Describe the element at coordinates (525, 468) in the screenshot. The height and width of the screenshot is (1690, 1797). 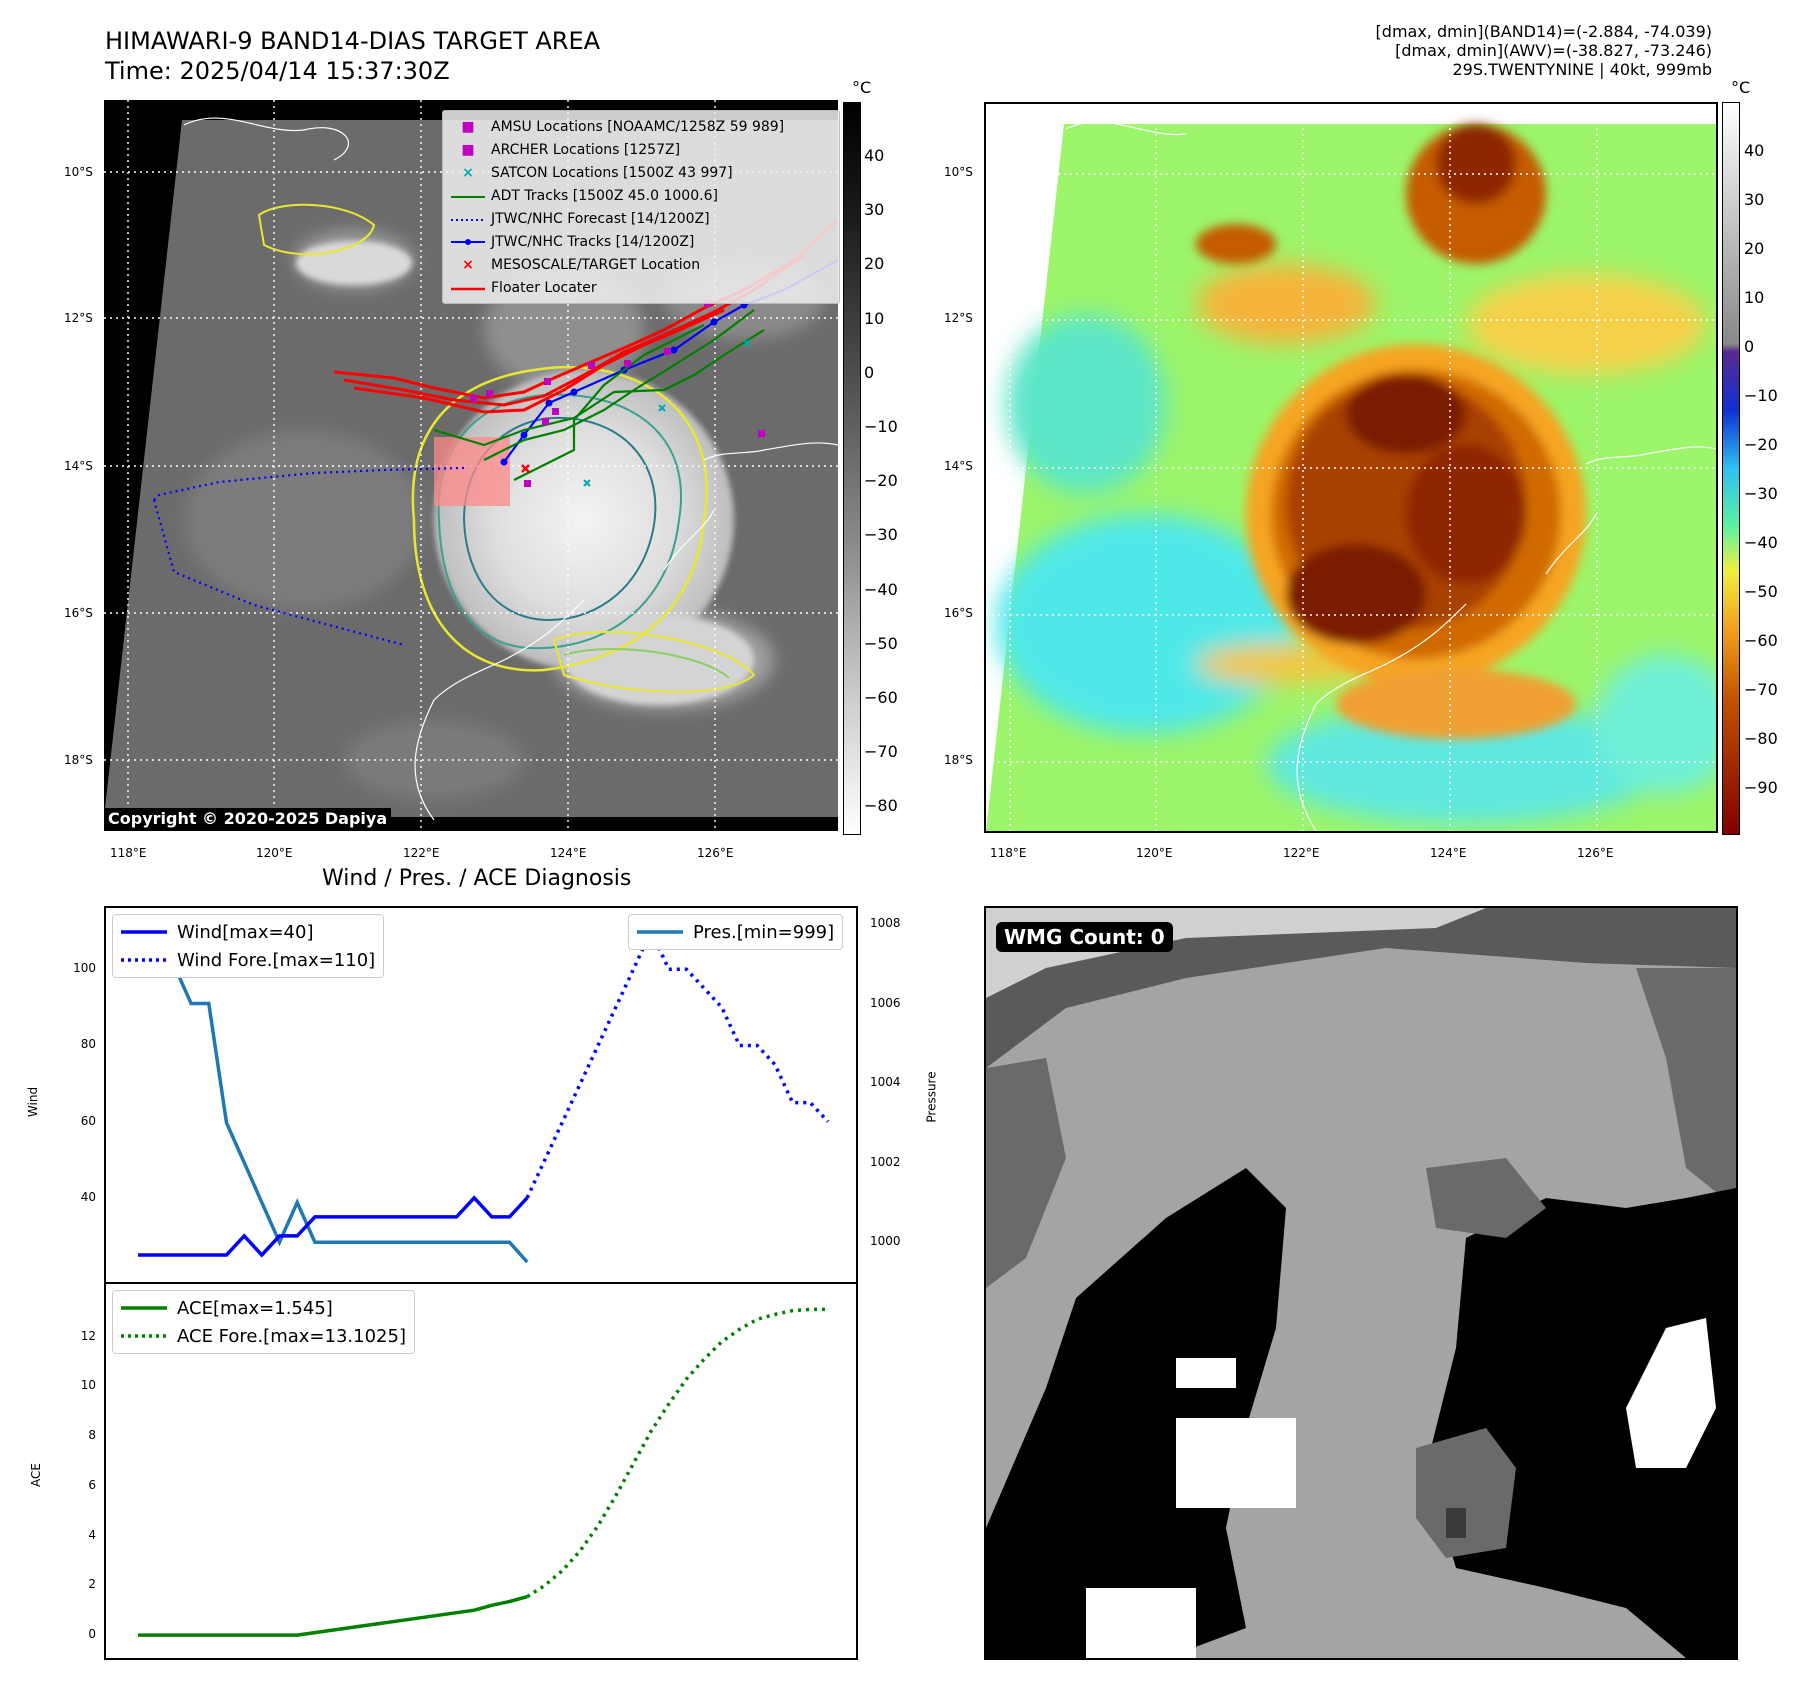
I see `mesoscale-target-marker` at that location.